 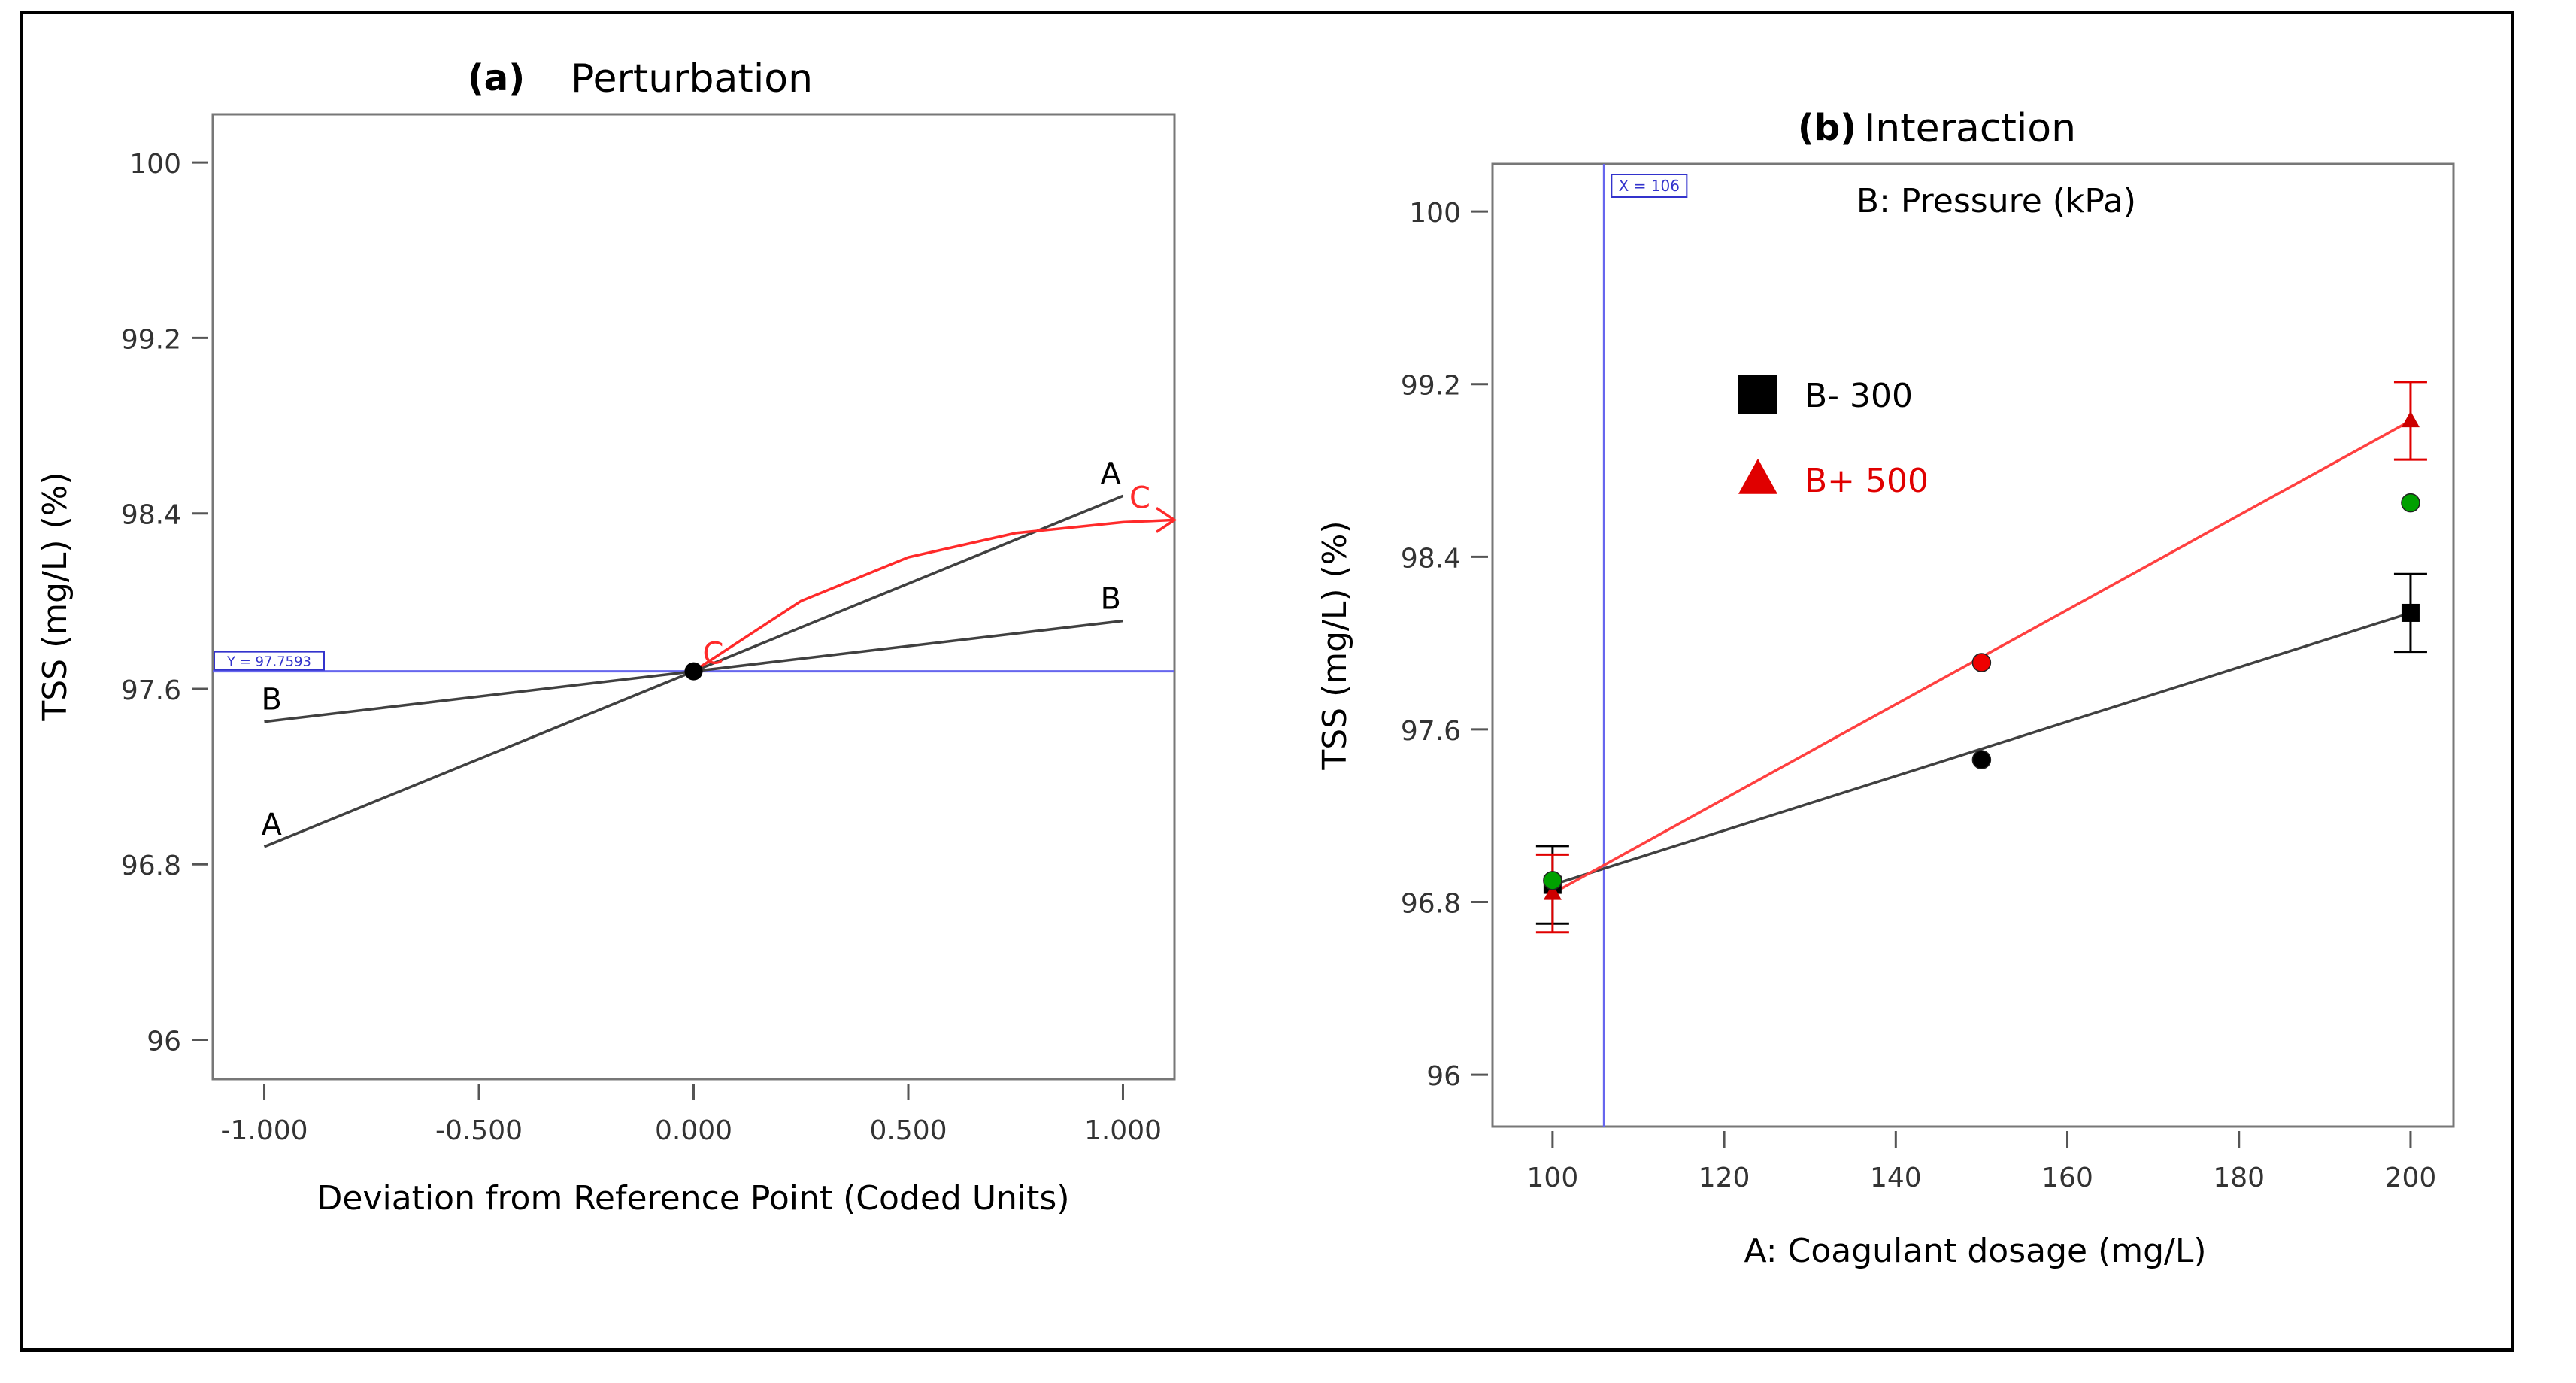 What do you see at coordinates (933, 595) in the screenshot?
I see `series-line-c` at bounding box center [933, 595].